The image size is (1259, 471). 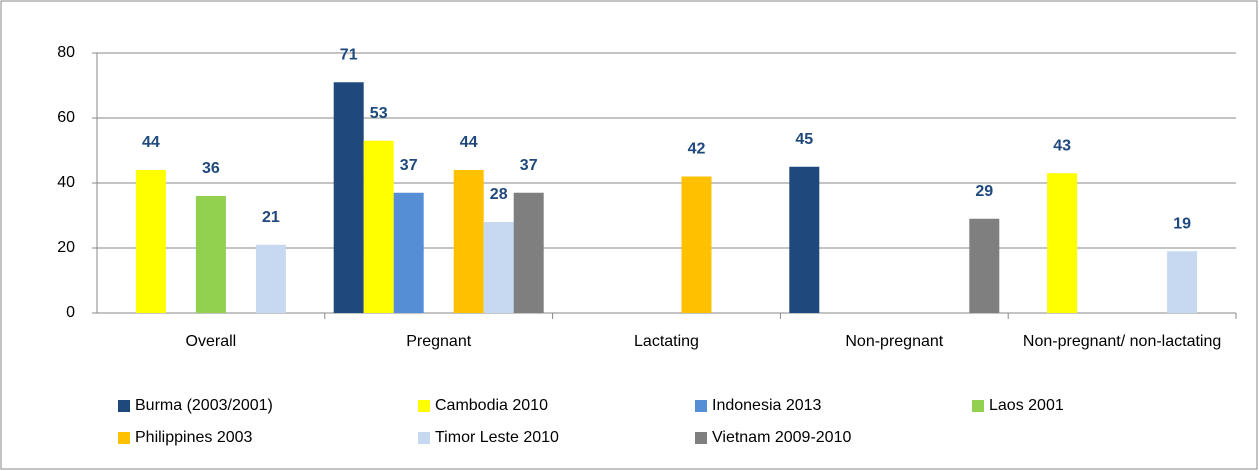 What do you see at coordinates (1122, 341) in the screenshot?
I see `x-tick-label: Non-pregnant/ non-lactating` at bounding box center [1122, 341].